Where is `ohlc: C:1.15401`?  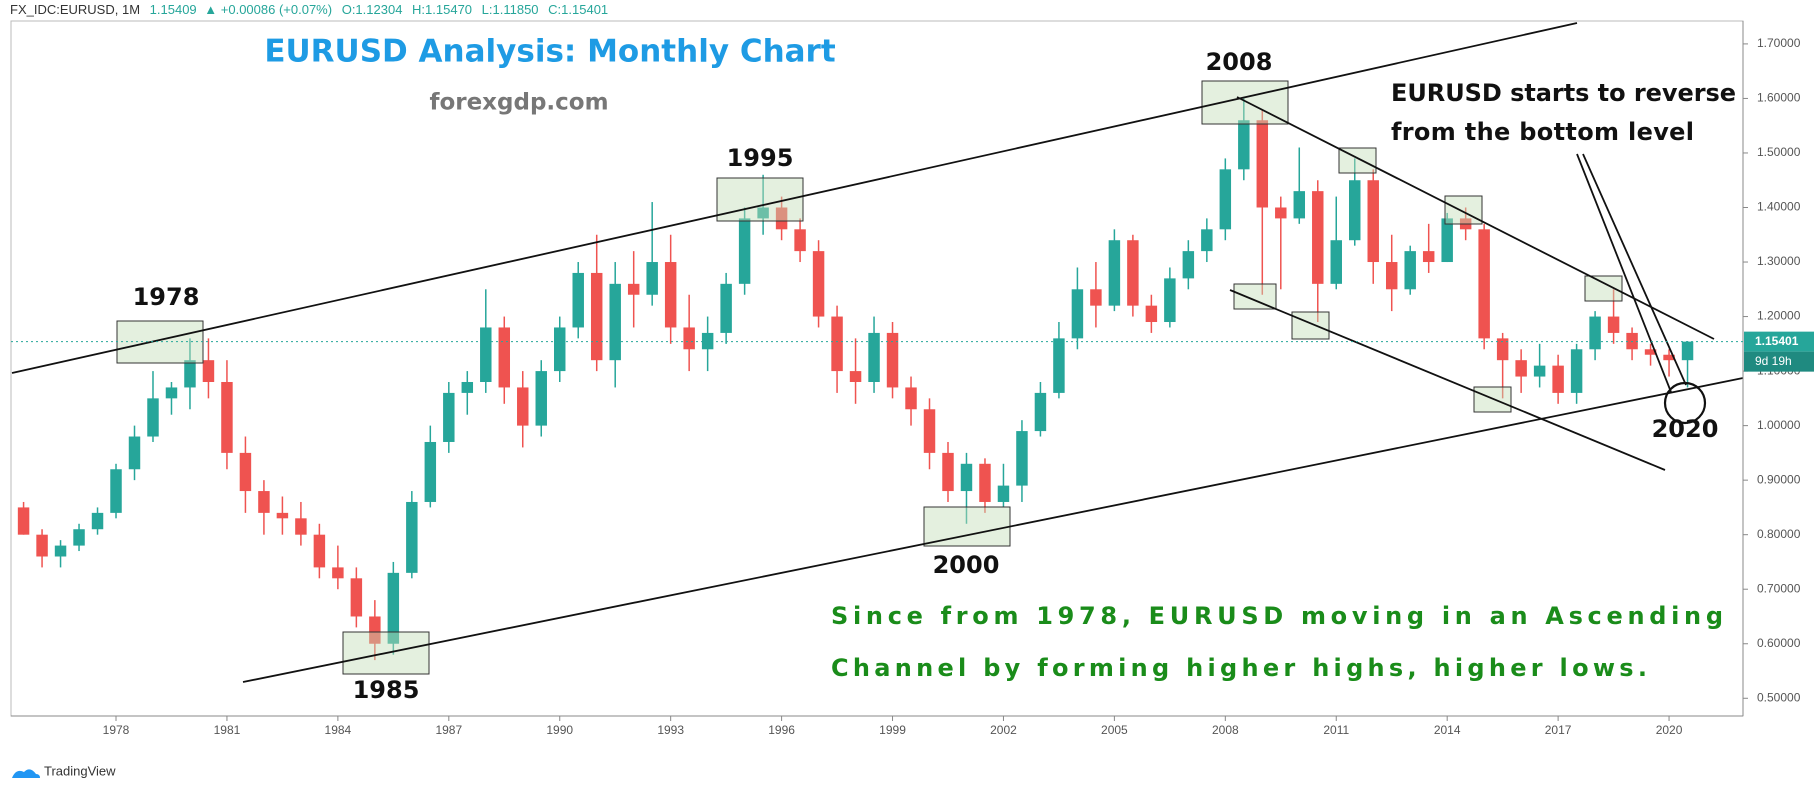 ohlc: C:1.15401 is located at coordinates (578, 9).